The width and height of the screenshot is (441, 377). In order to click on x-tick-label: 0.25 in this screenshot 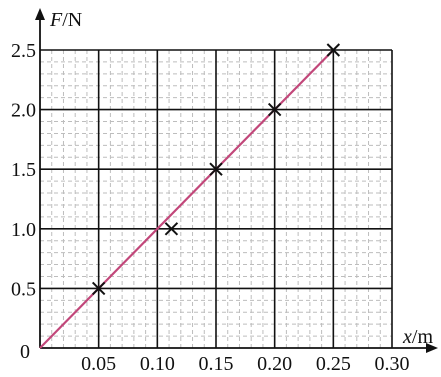, I will do `click(333, 362)`.